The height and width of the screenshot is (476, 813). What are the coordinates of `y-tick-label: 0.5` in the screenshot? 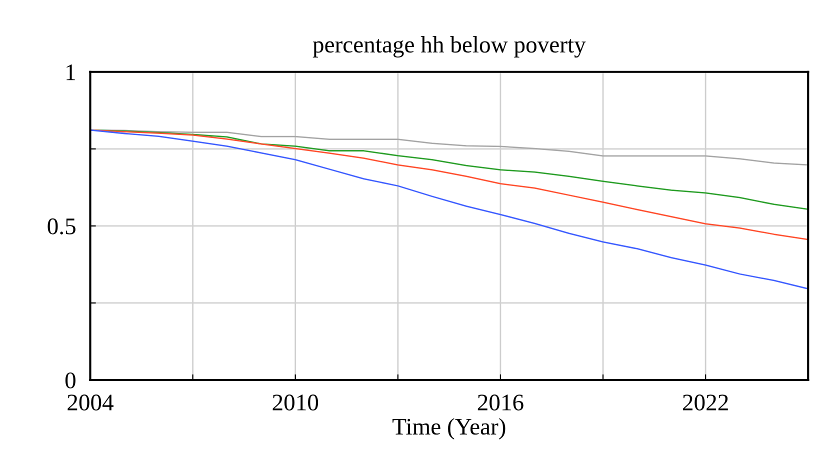 It's located at (62, 226).